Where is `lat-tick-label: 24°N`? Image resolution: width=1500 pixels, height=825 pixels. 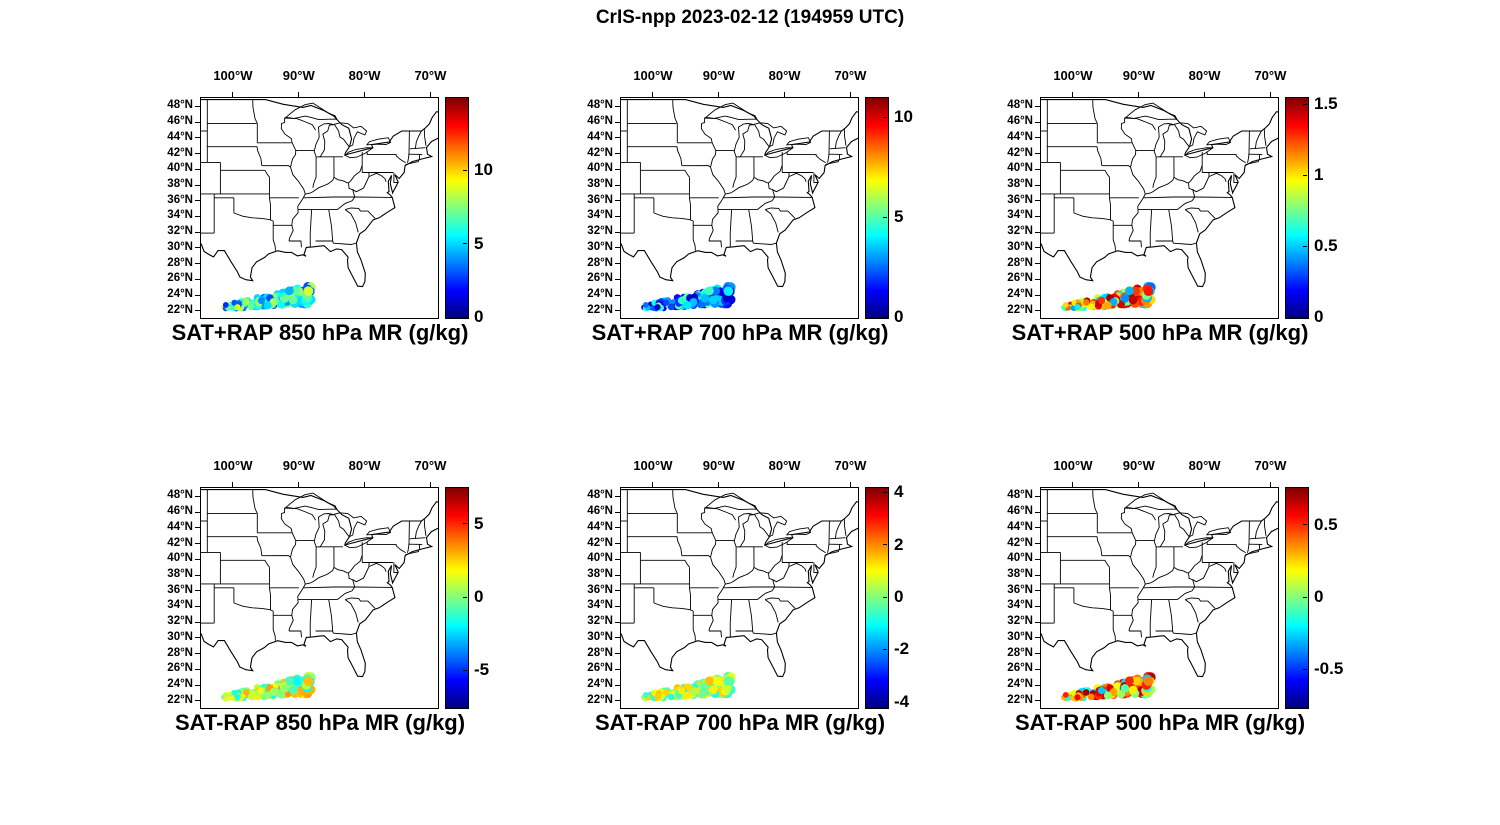 lat-tick-label: 24°N is located at coordinates (180, 684).